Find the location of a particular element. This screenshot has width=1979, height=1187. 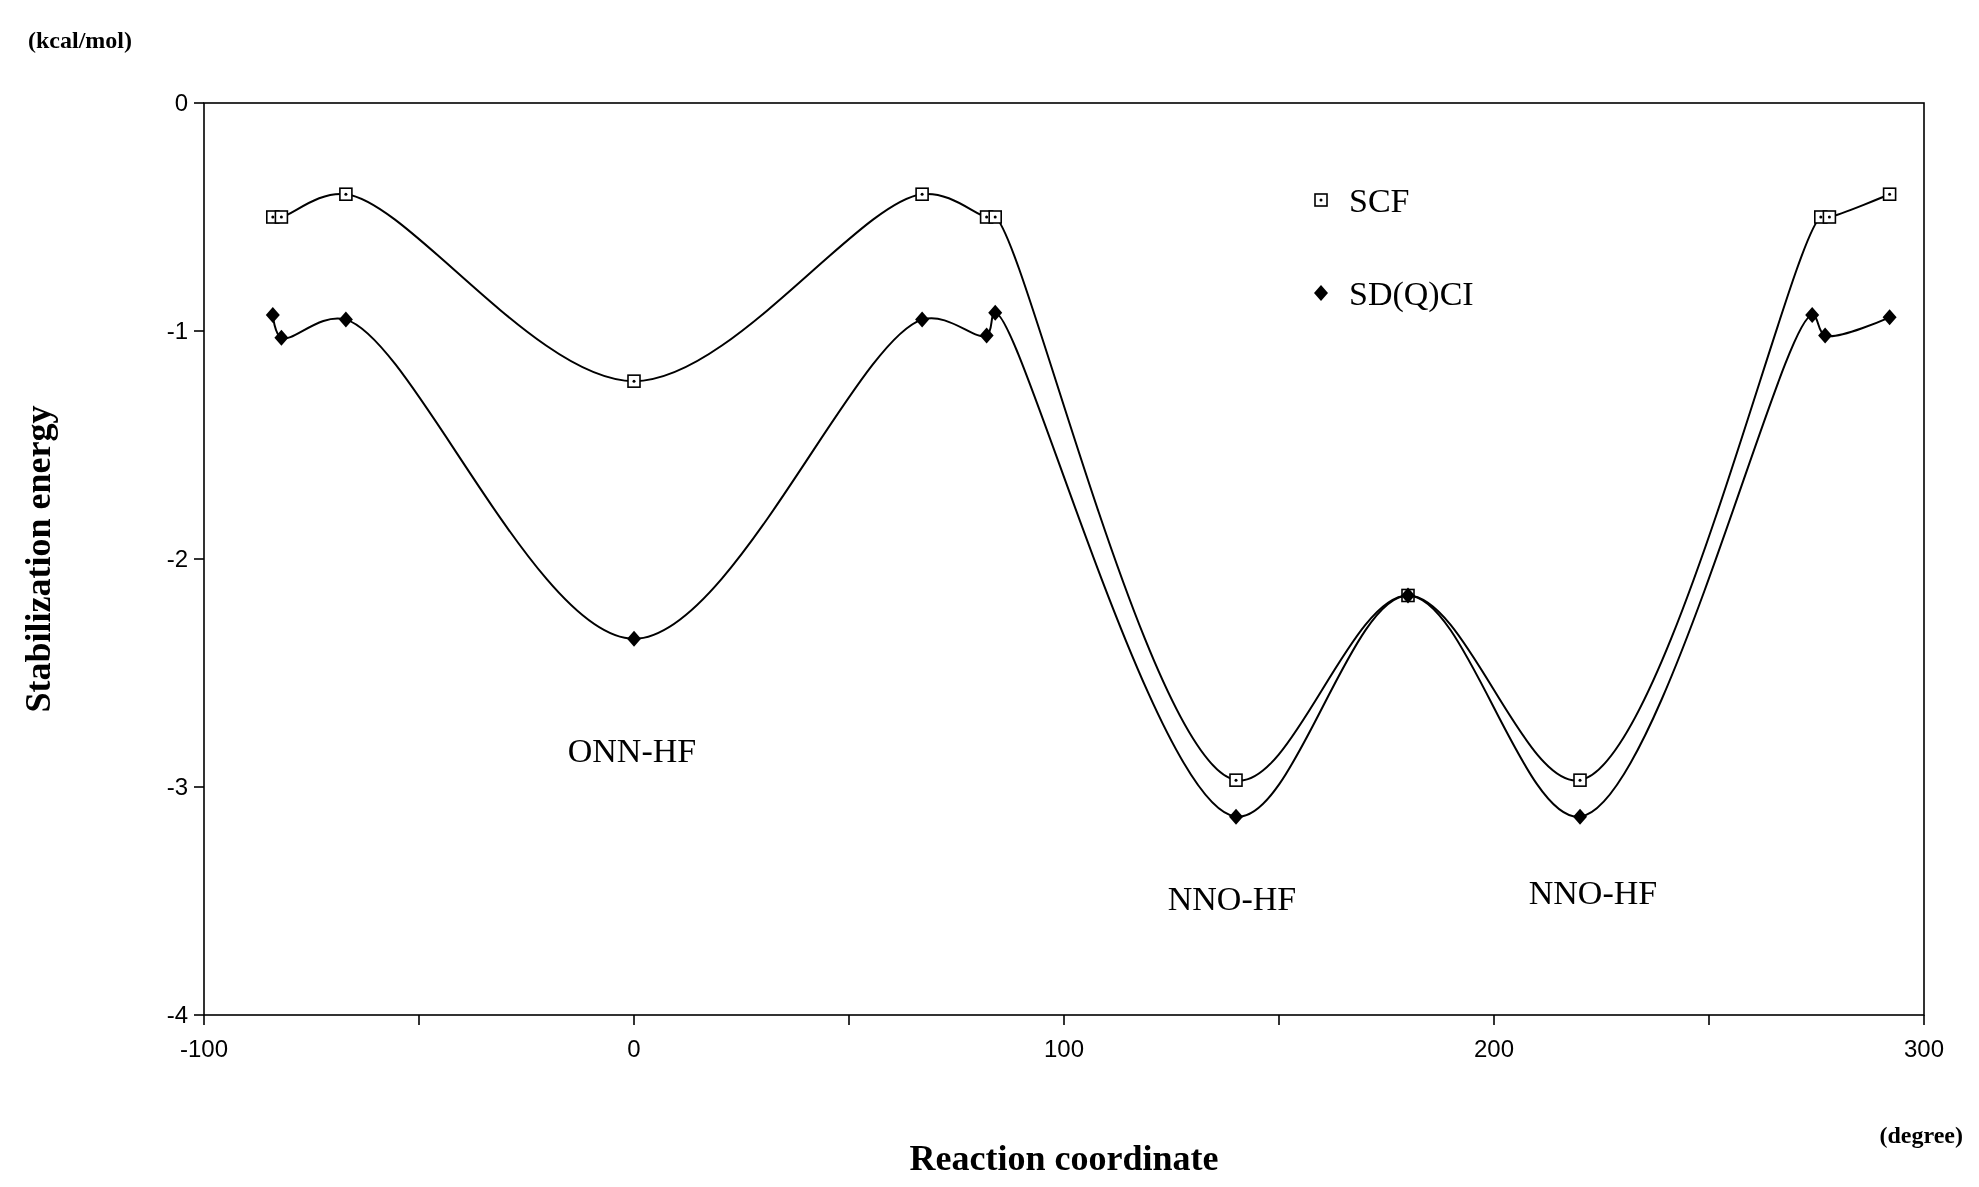

x-tick-label: 0 is located at coordinates (634, 1048).